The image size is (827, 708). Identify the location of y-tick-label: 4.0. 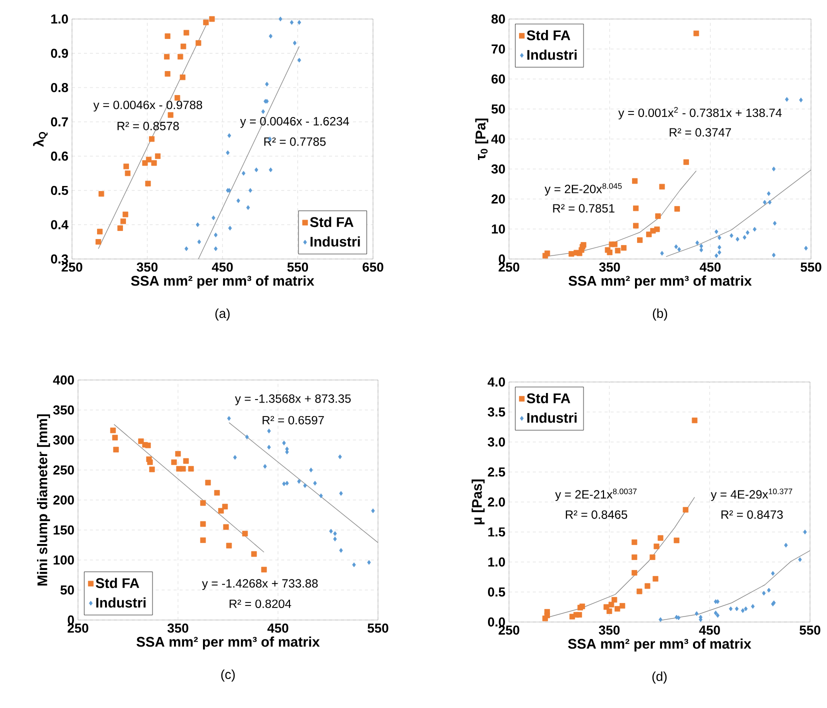
(496, 382).